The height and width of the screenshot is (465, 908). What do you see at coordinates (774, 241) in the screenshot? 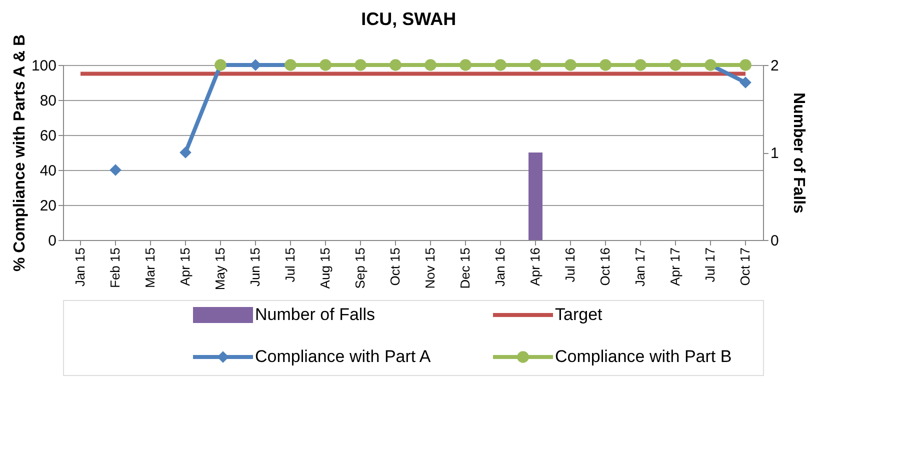
I see `y2-tick-label: 0` at bounding box center [774, 241].